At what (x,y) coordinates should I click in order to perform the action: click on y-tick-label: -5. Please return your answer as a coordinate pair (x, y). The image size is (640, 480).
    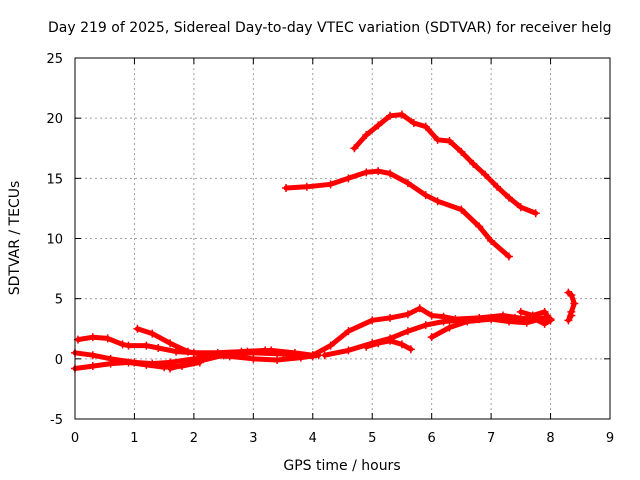
    Looking at the image, I should click on (56, 420).